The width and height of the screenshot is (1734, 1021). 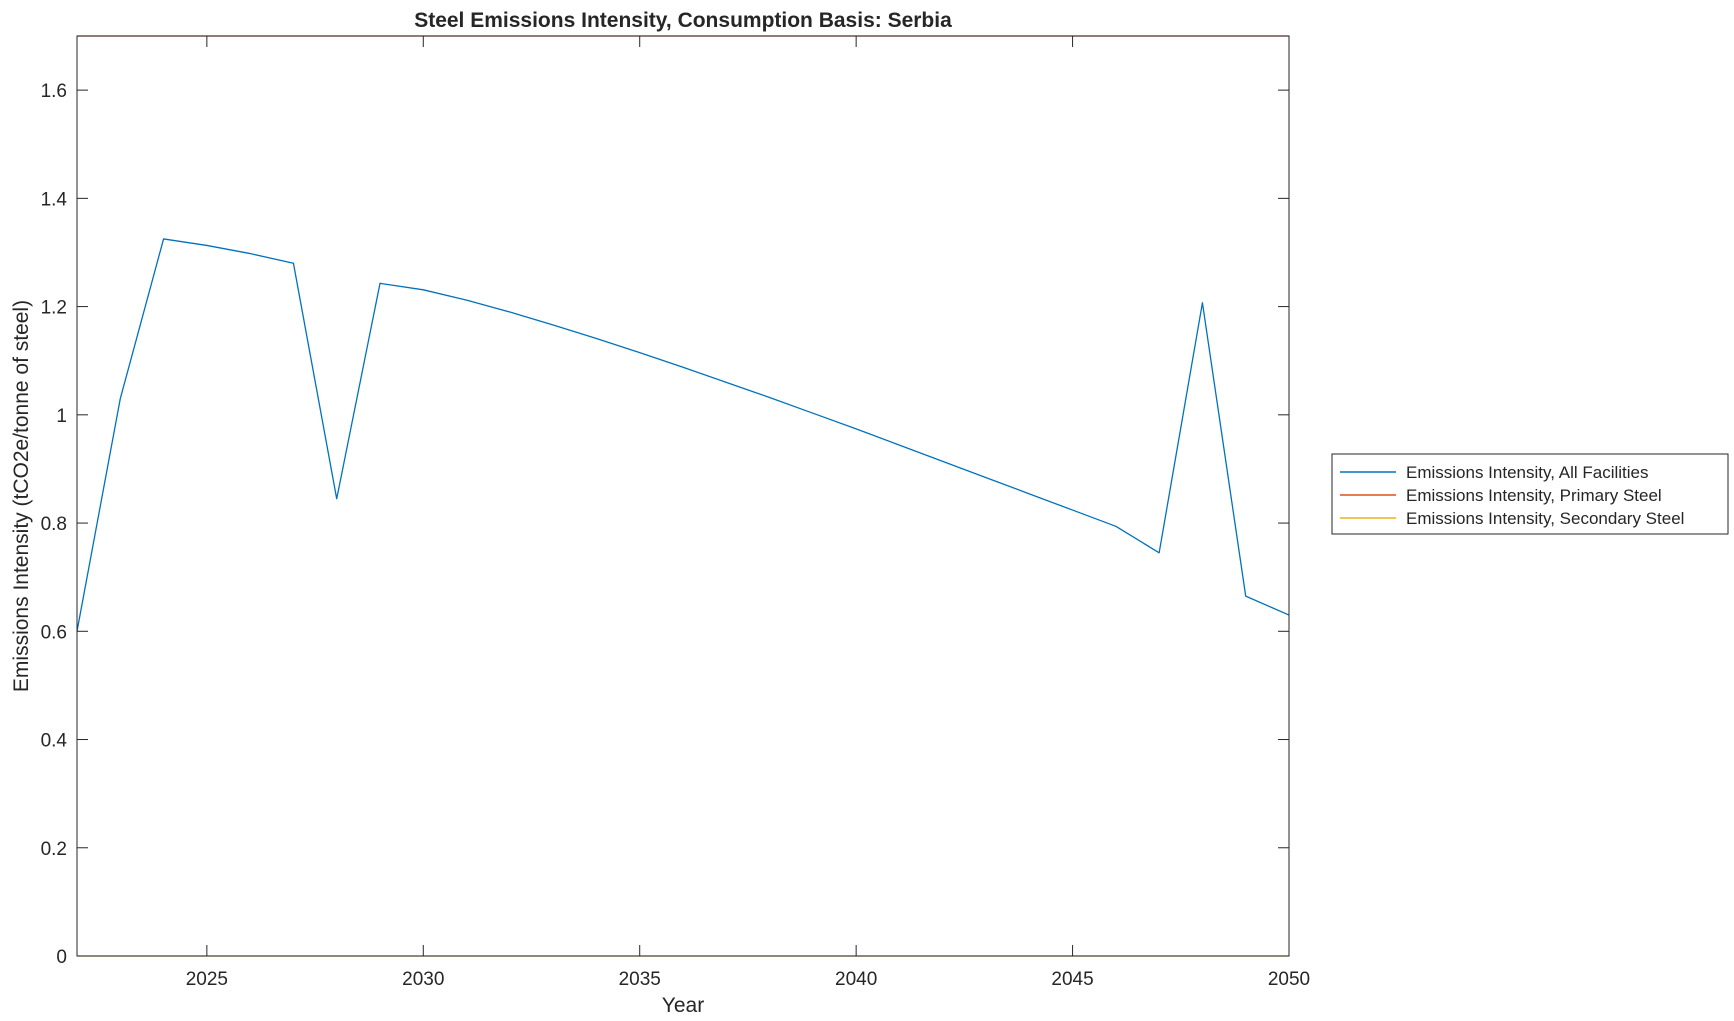 I want to click on legend-label: Emissions Intensity, Secondary Steel, so click(x=1545, y=518).